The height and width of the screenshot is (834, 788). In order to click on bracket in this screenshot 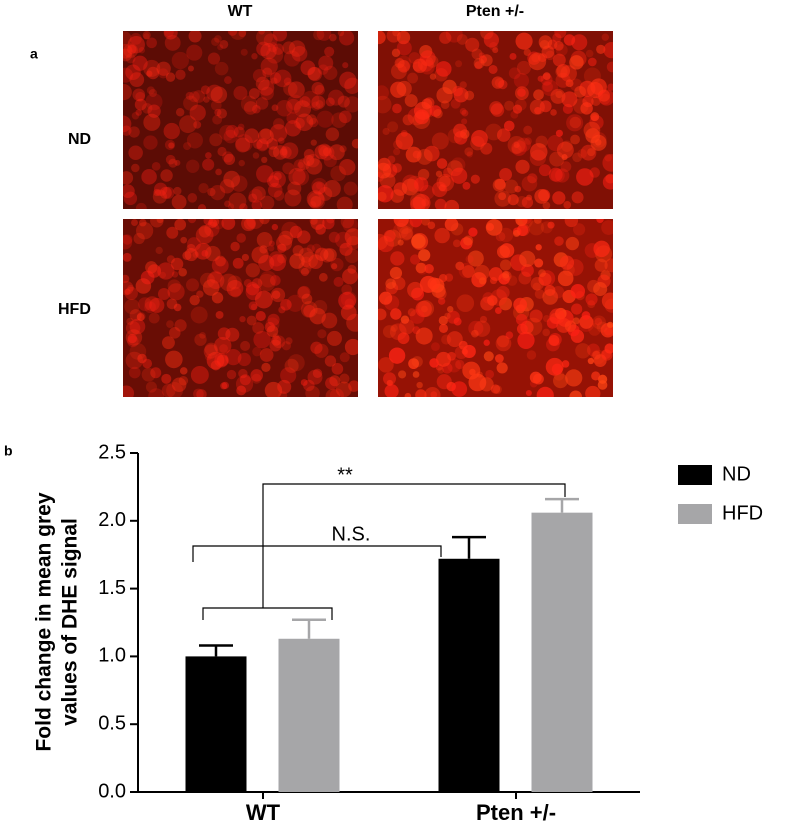, I will do `click(317, 553)`.